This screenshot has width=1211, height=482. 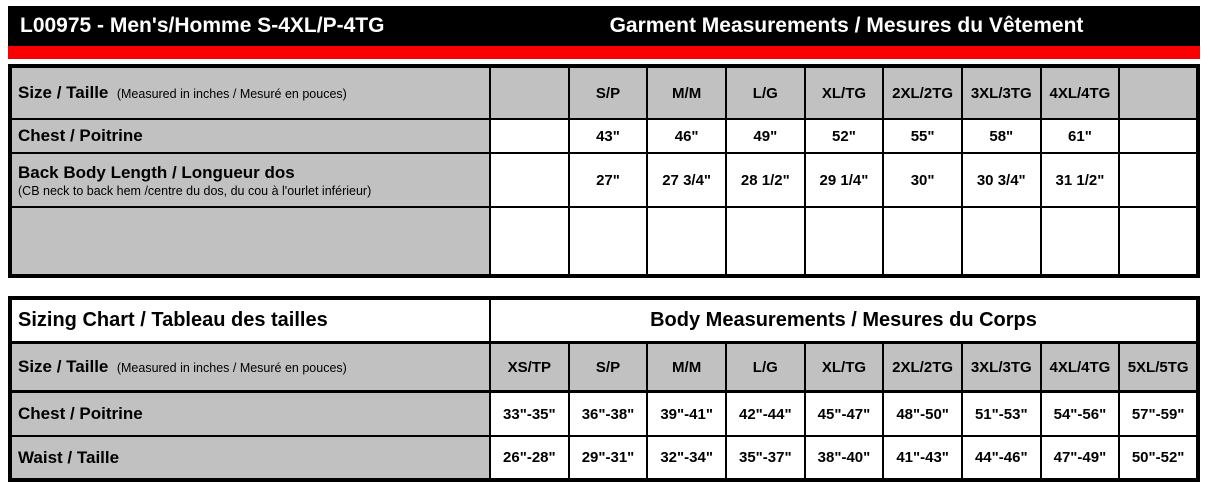 What do you see at coordinates (844, 180) in the screenshot?
I see `value-cell: 29 1/4"` at bounding box center [844, 180].